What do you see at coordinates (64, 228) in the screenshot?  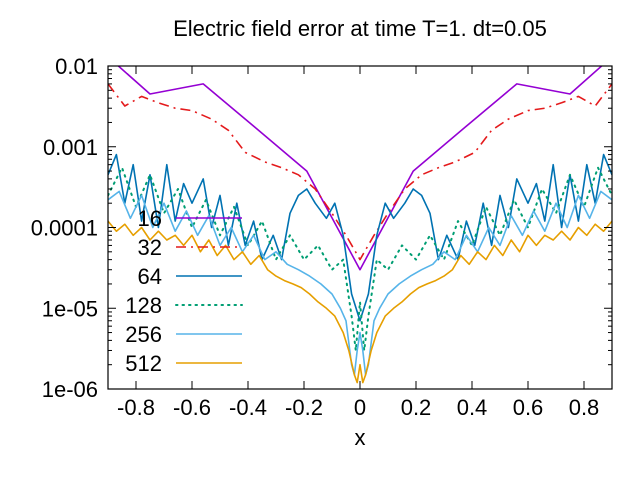 I see `y-tick-label: 0.0001` at bounding box center [64, 228].